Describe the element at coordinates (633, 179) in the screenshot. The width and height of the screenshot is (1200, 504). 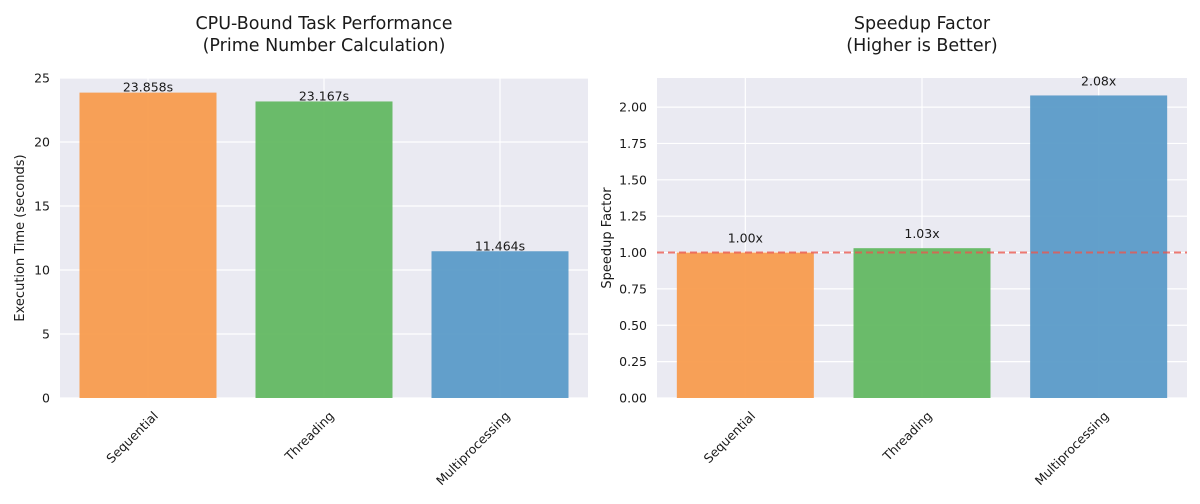
I see `y-tick-label: 1.50` at that location.